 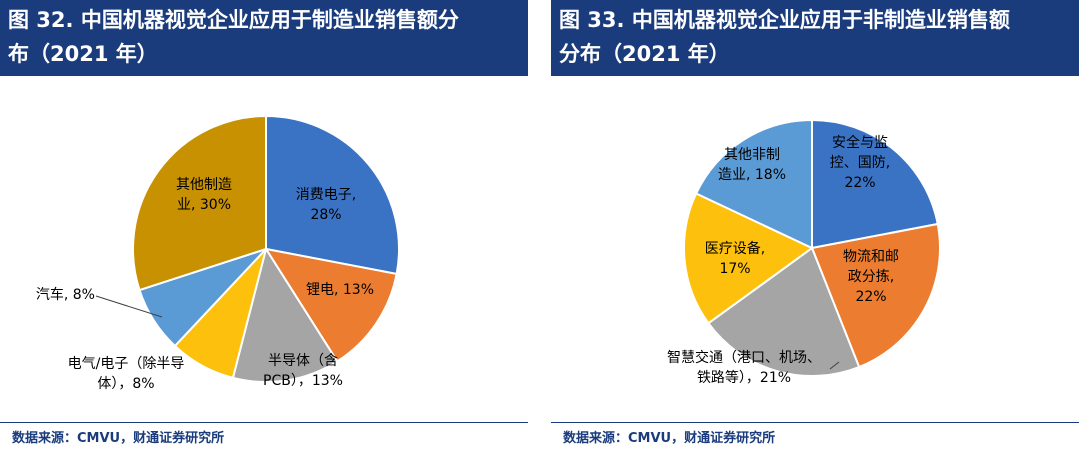 What do you see at coordinates (303, 371) in the screenshot?
I see `data-label-3: 半导体（含 PCB），13%` at bounding box center [303, 371].